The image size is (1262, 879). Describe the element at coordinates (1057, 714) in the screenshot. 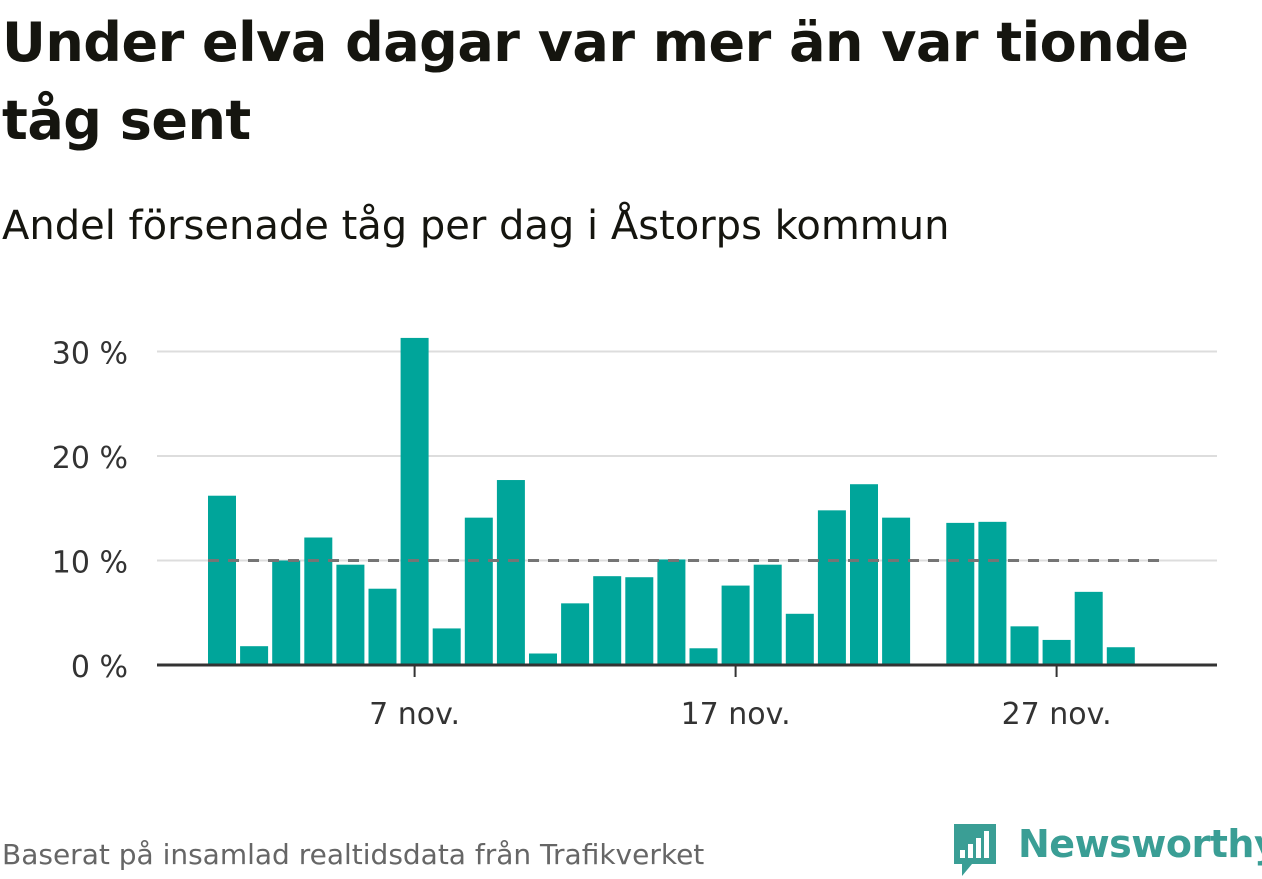

I see `x-tick-label: 27 nov.` at that location.